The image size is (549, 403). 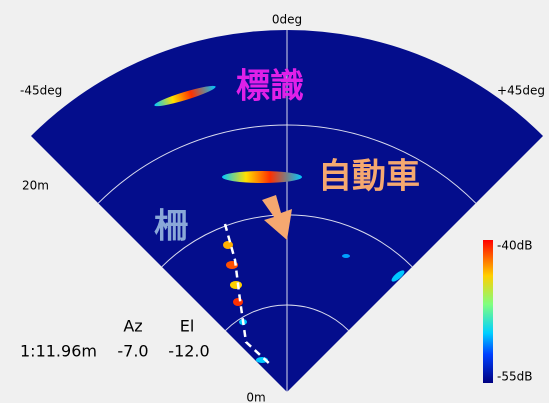 I want to click on readout-header: Az, so click(x=132, y=326).